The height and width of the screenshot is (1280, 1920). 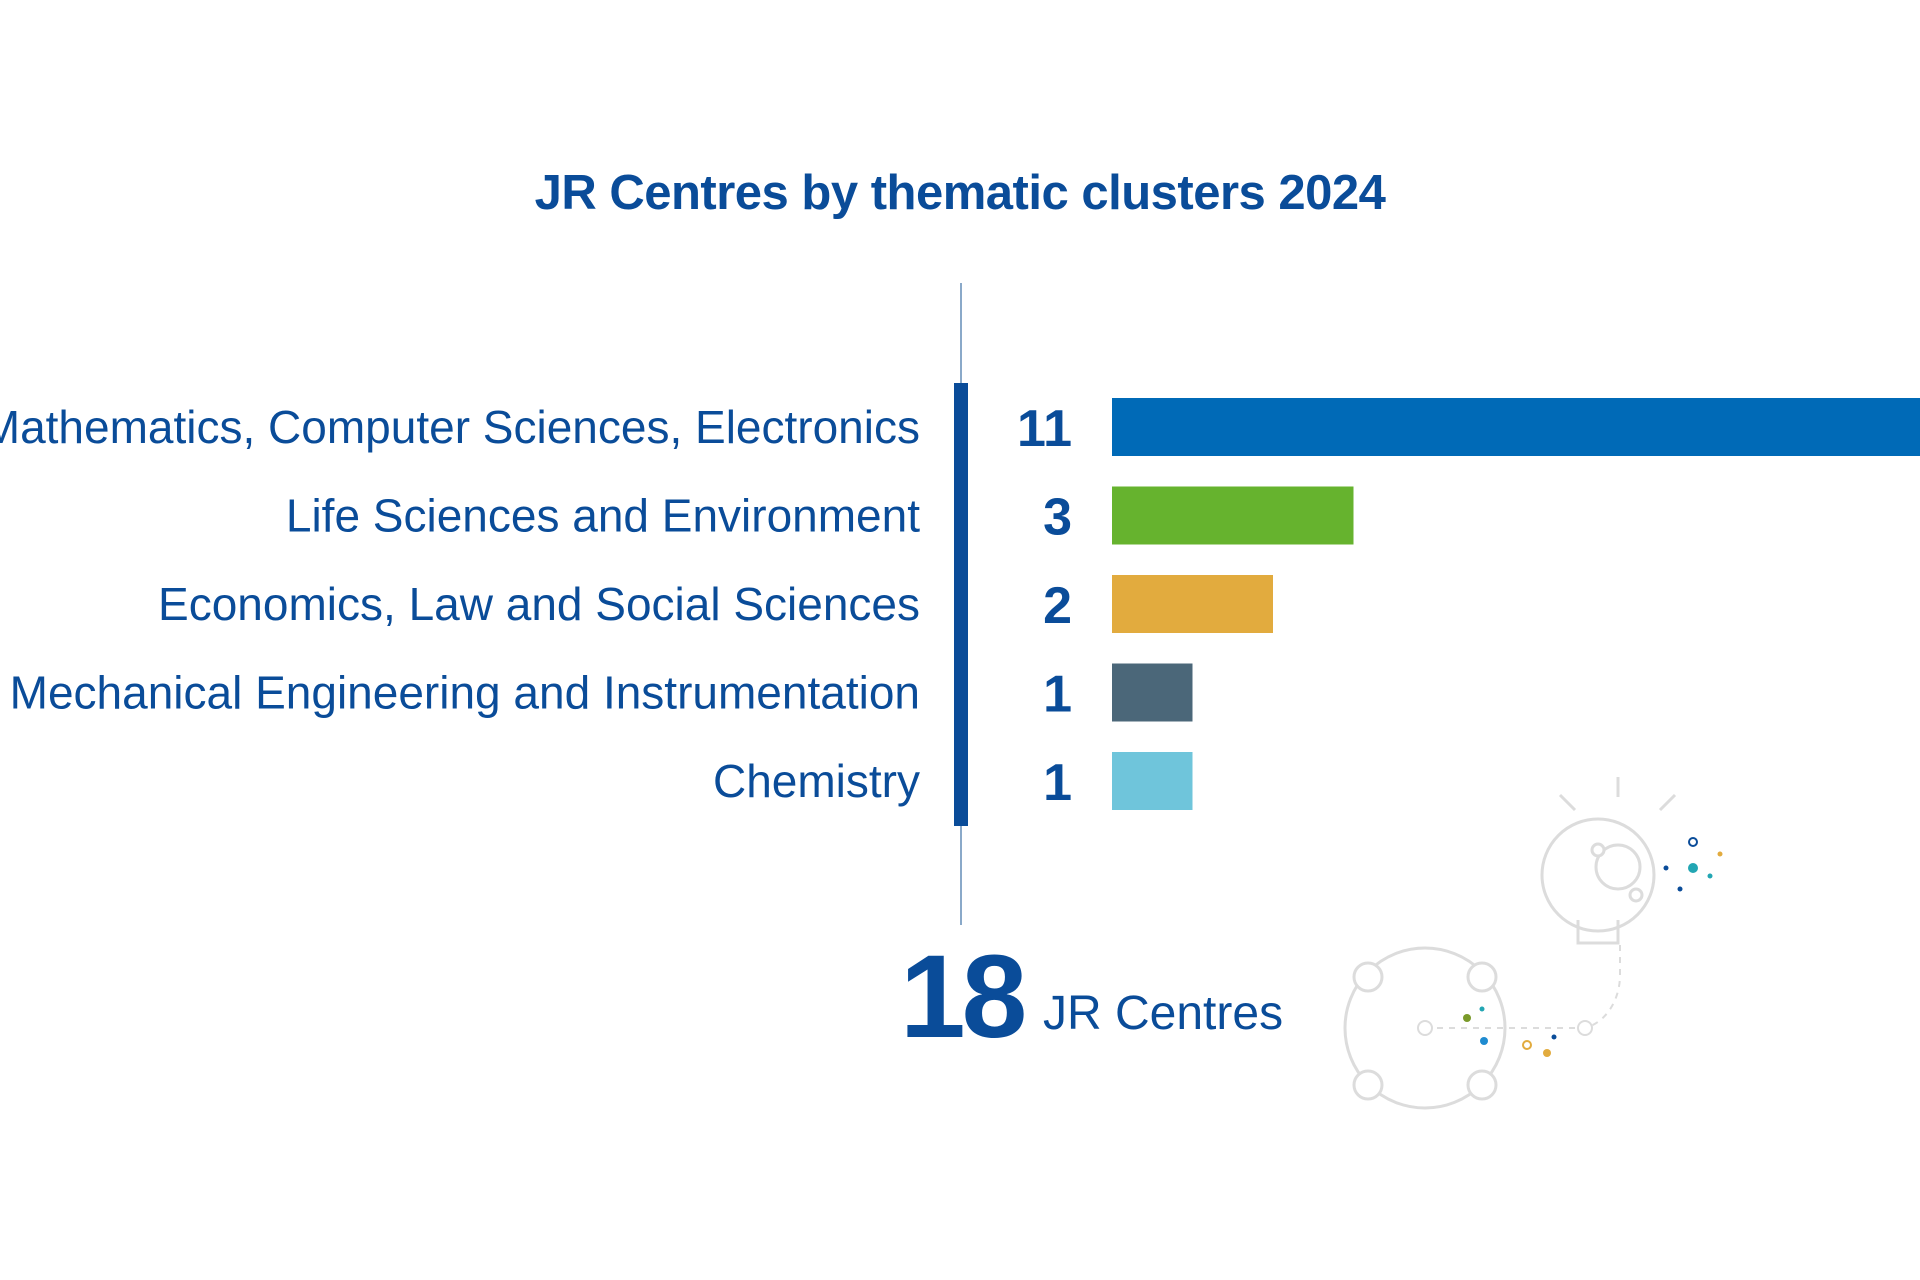 What do you see at coordinates (816, 781) in the screenshot?
I see `category-label: Chemistry` at bounding box center [816, 781].